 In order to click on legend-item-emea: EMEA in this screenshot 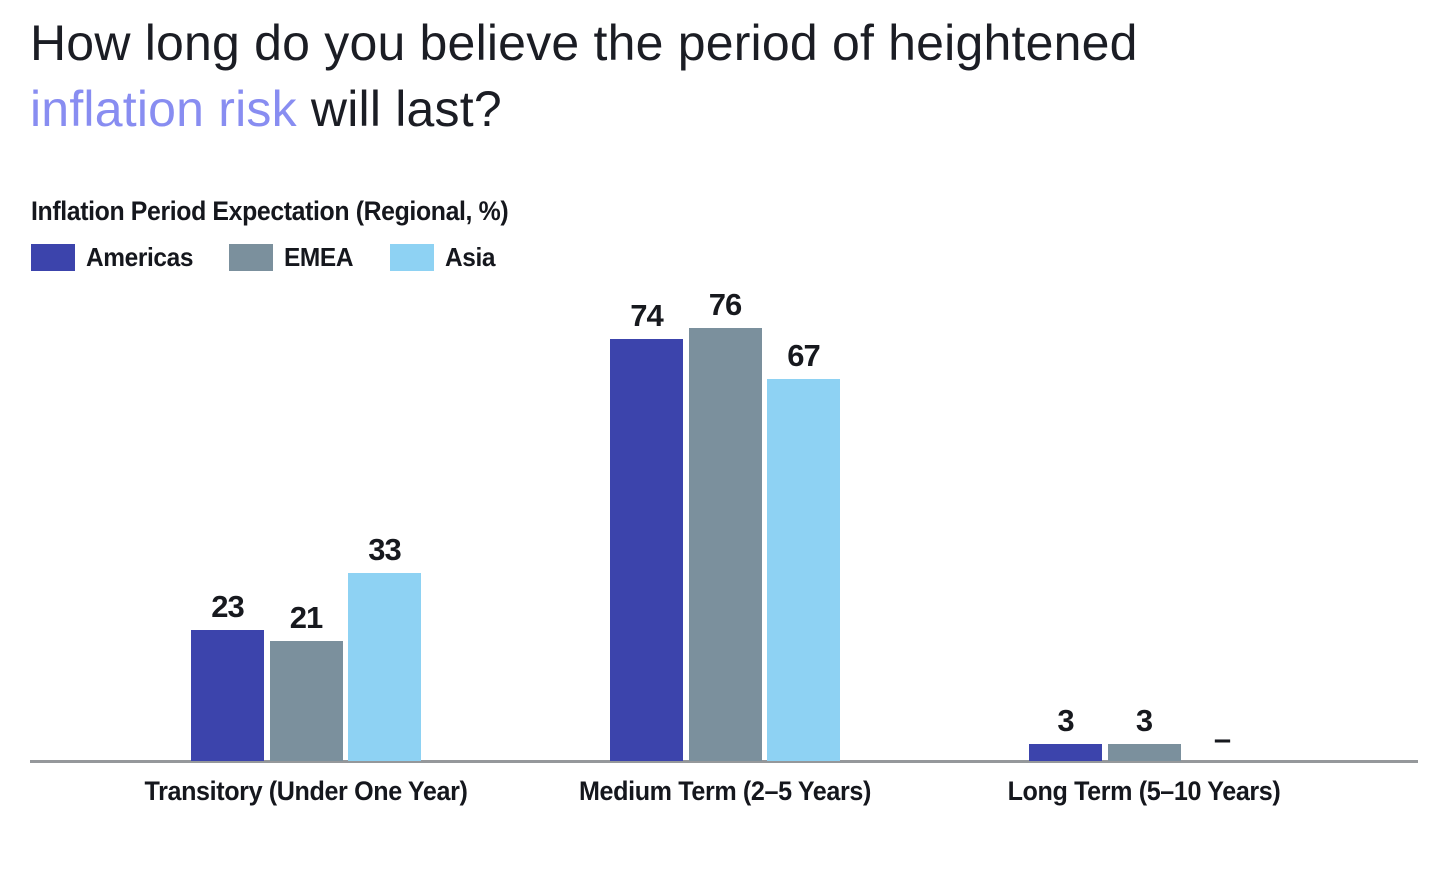, I will do `click(293, 257)`.